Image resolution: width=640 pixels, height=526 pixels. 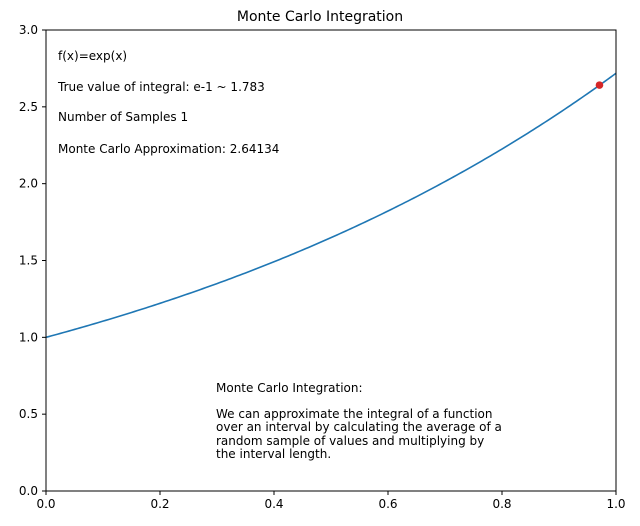 What do you see at coordinates (28, 414) in the screenshot?
I see `y-tick-label: 0.5` at bounding box center [28, 414].